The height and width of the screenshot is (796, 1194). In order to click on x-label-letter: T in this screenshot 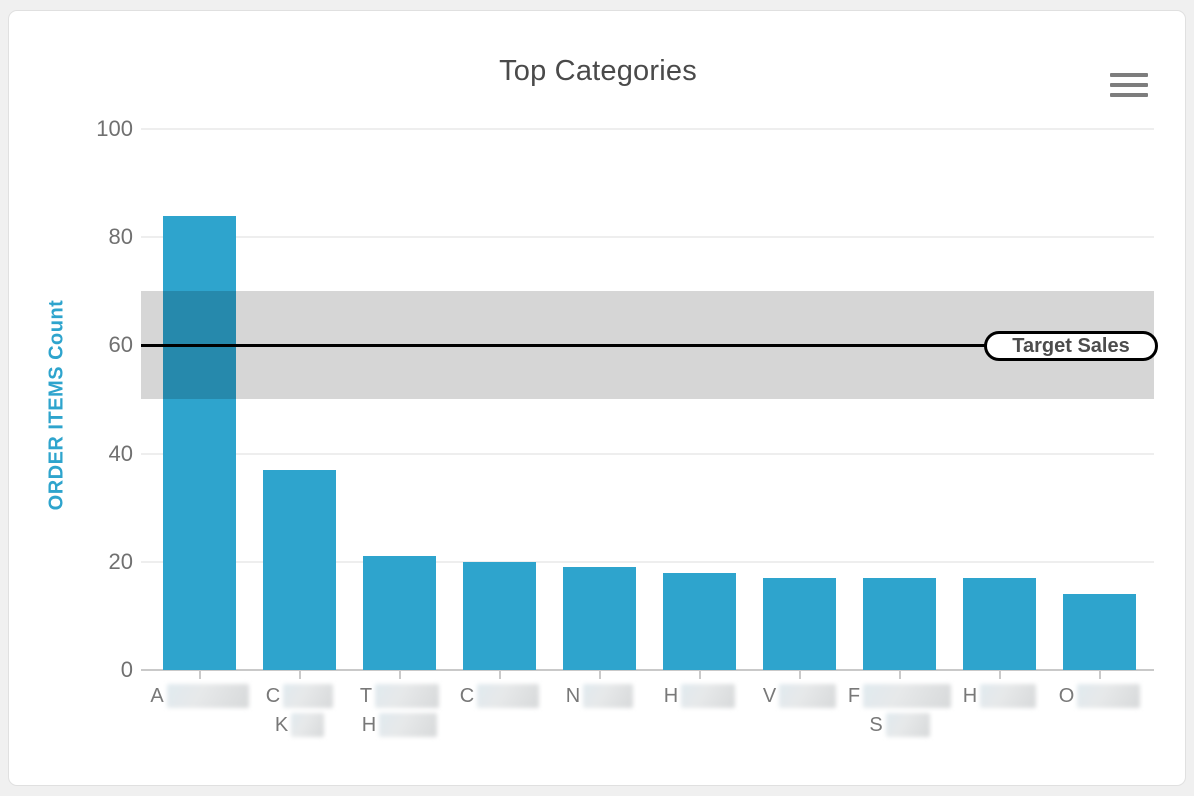, I will do `click(366, 695)`.